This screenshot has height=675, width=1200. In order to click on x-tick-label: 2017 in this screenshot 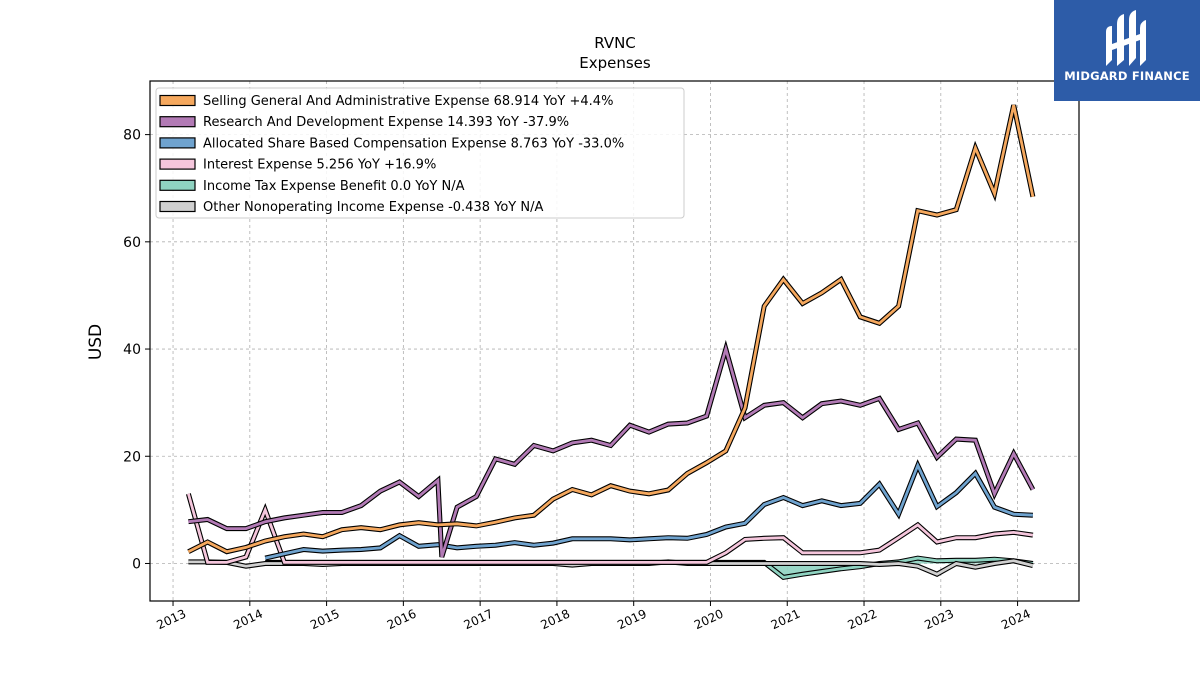, I will do `click(479, 620)`.